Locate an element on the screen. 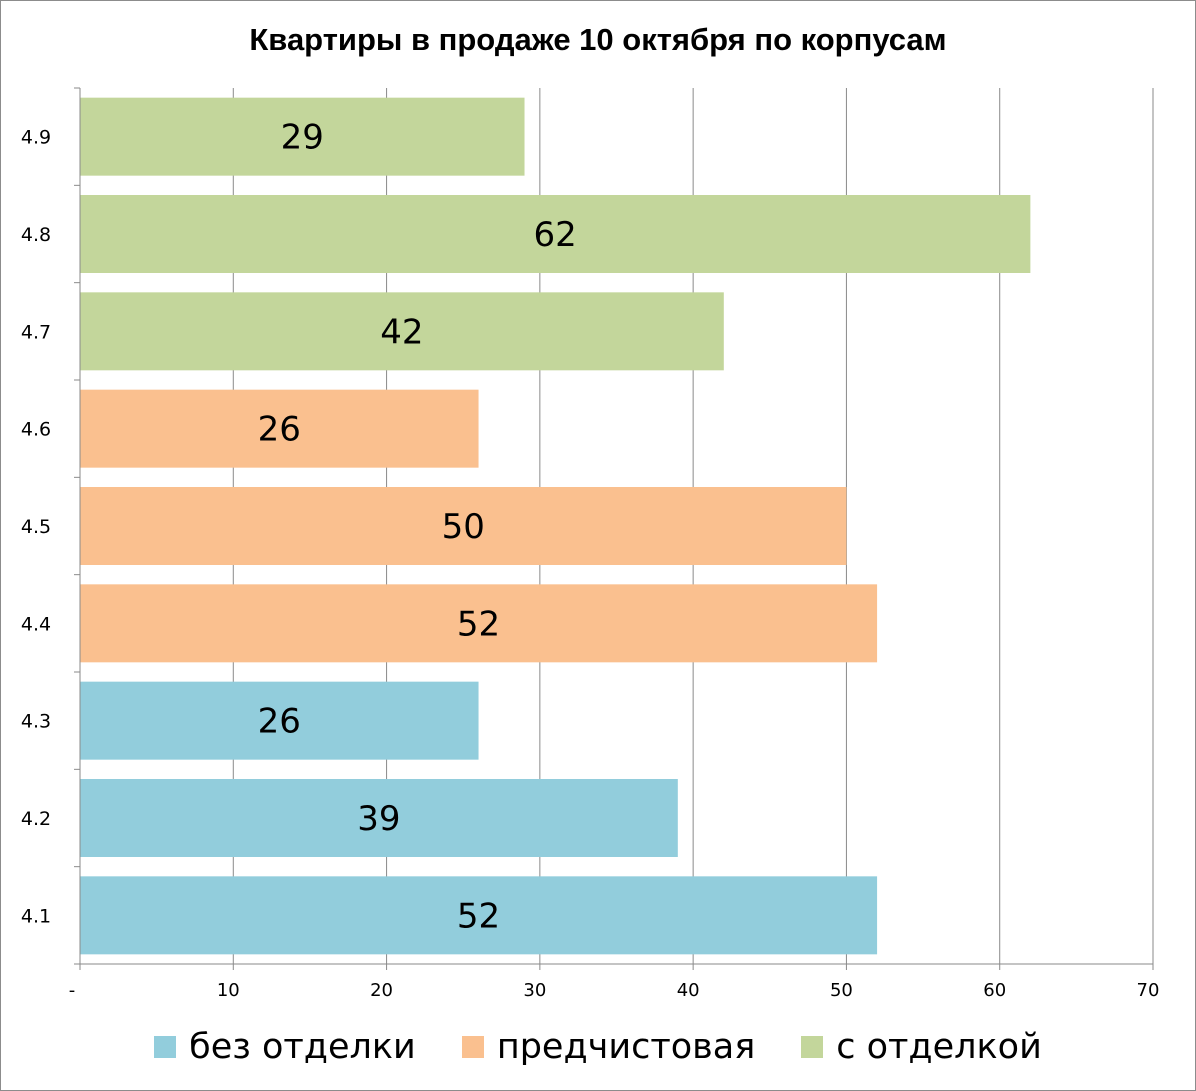  data-label-4.3: 26 is located at coordinates (279, 722).